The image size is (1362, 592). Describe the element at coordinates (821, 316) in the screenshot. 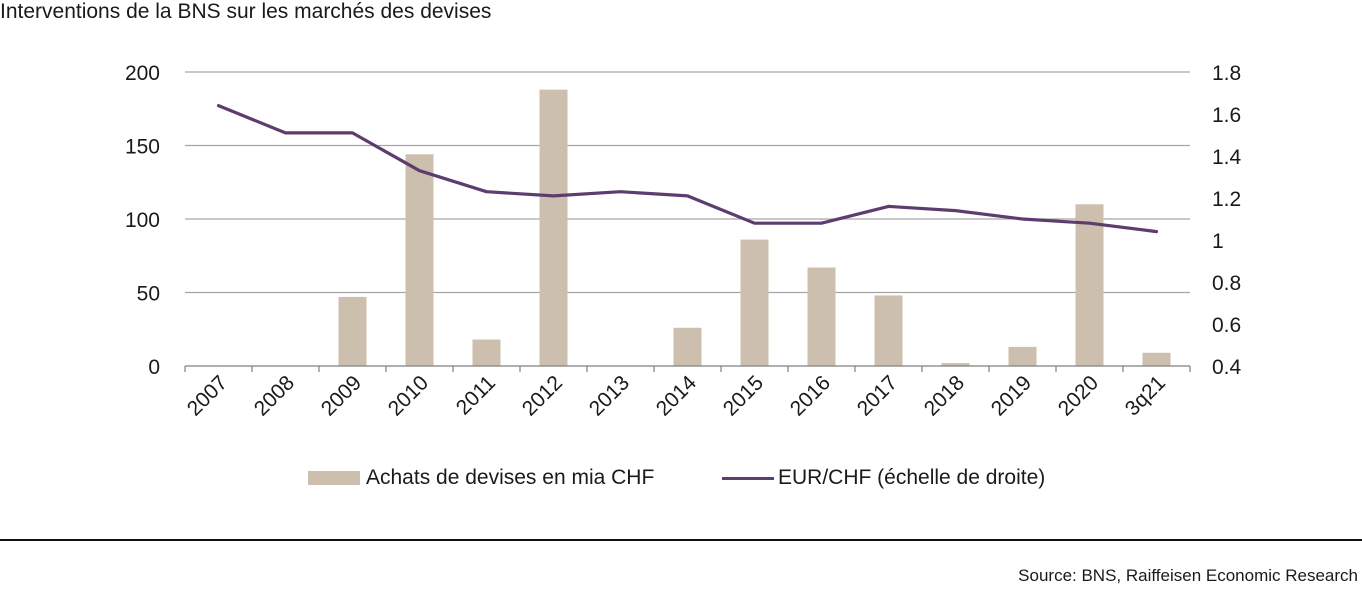

I see `bar-2016` at that location.